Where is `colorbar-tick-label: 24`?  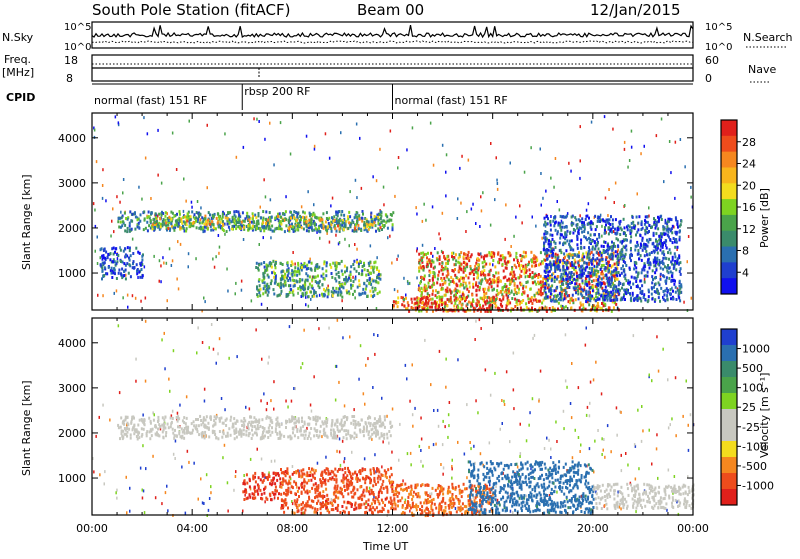 colorbar-tick-label: 24 is located at coordinates (749, 164).